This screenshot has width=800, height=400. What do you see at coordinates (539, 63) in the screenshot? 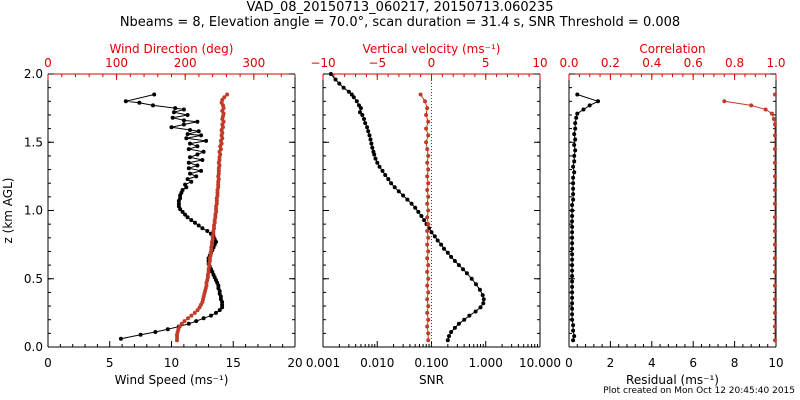
I see `x2-tick-label: 10` at bounding box center [539, 63].